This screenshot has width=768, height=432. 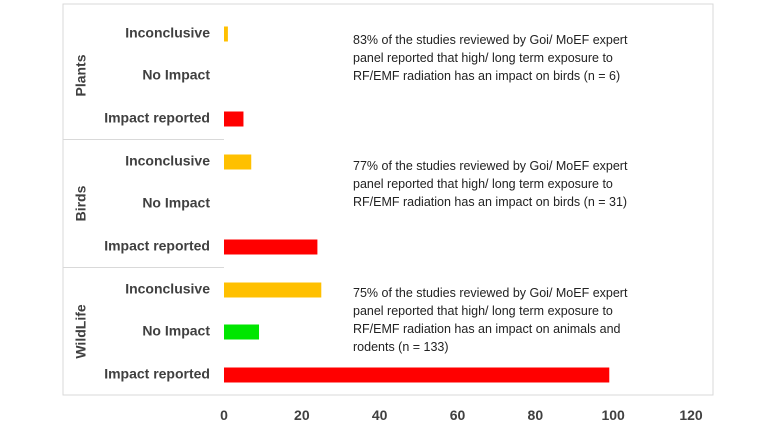 What do you see at coordinates (536, 415) in the screenshot?
I see `x-tick-label: 80` at bounding box center [536, 415].